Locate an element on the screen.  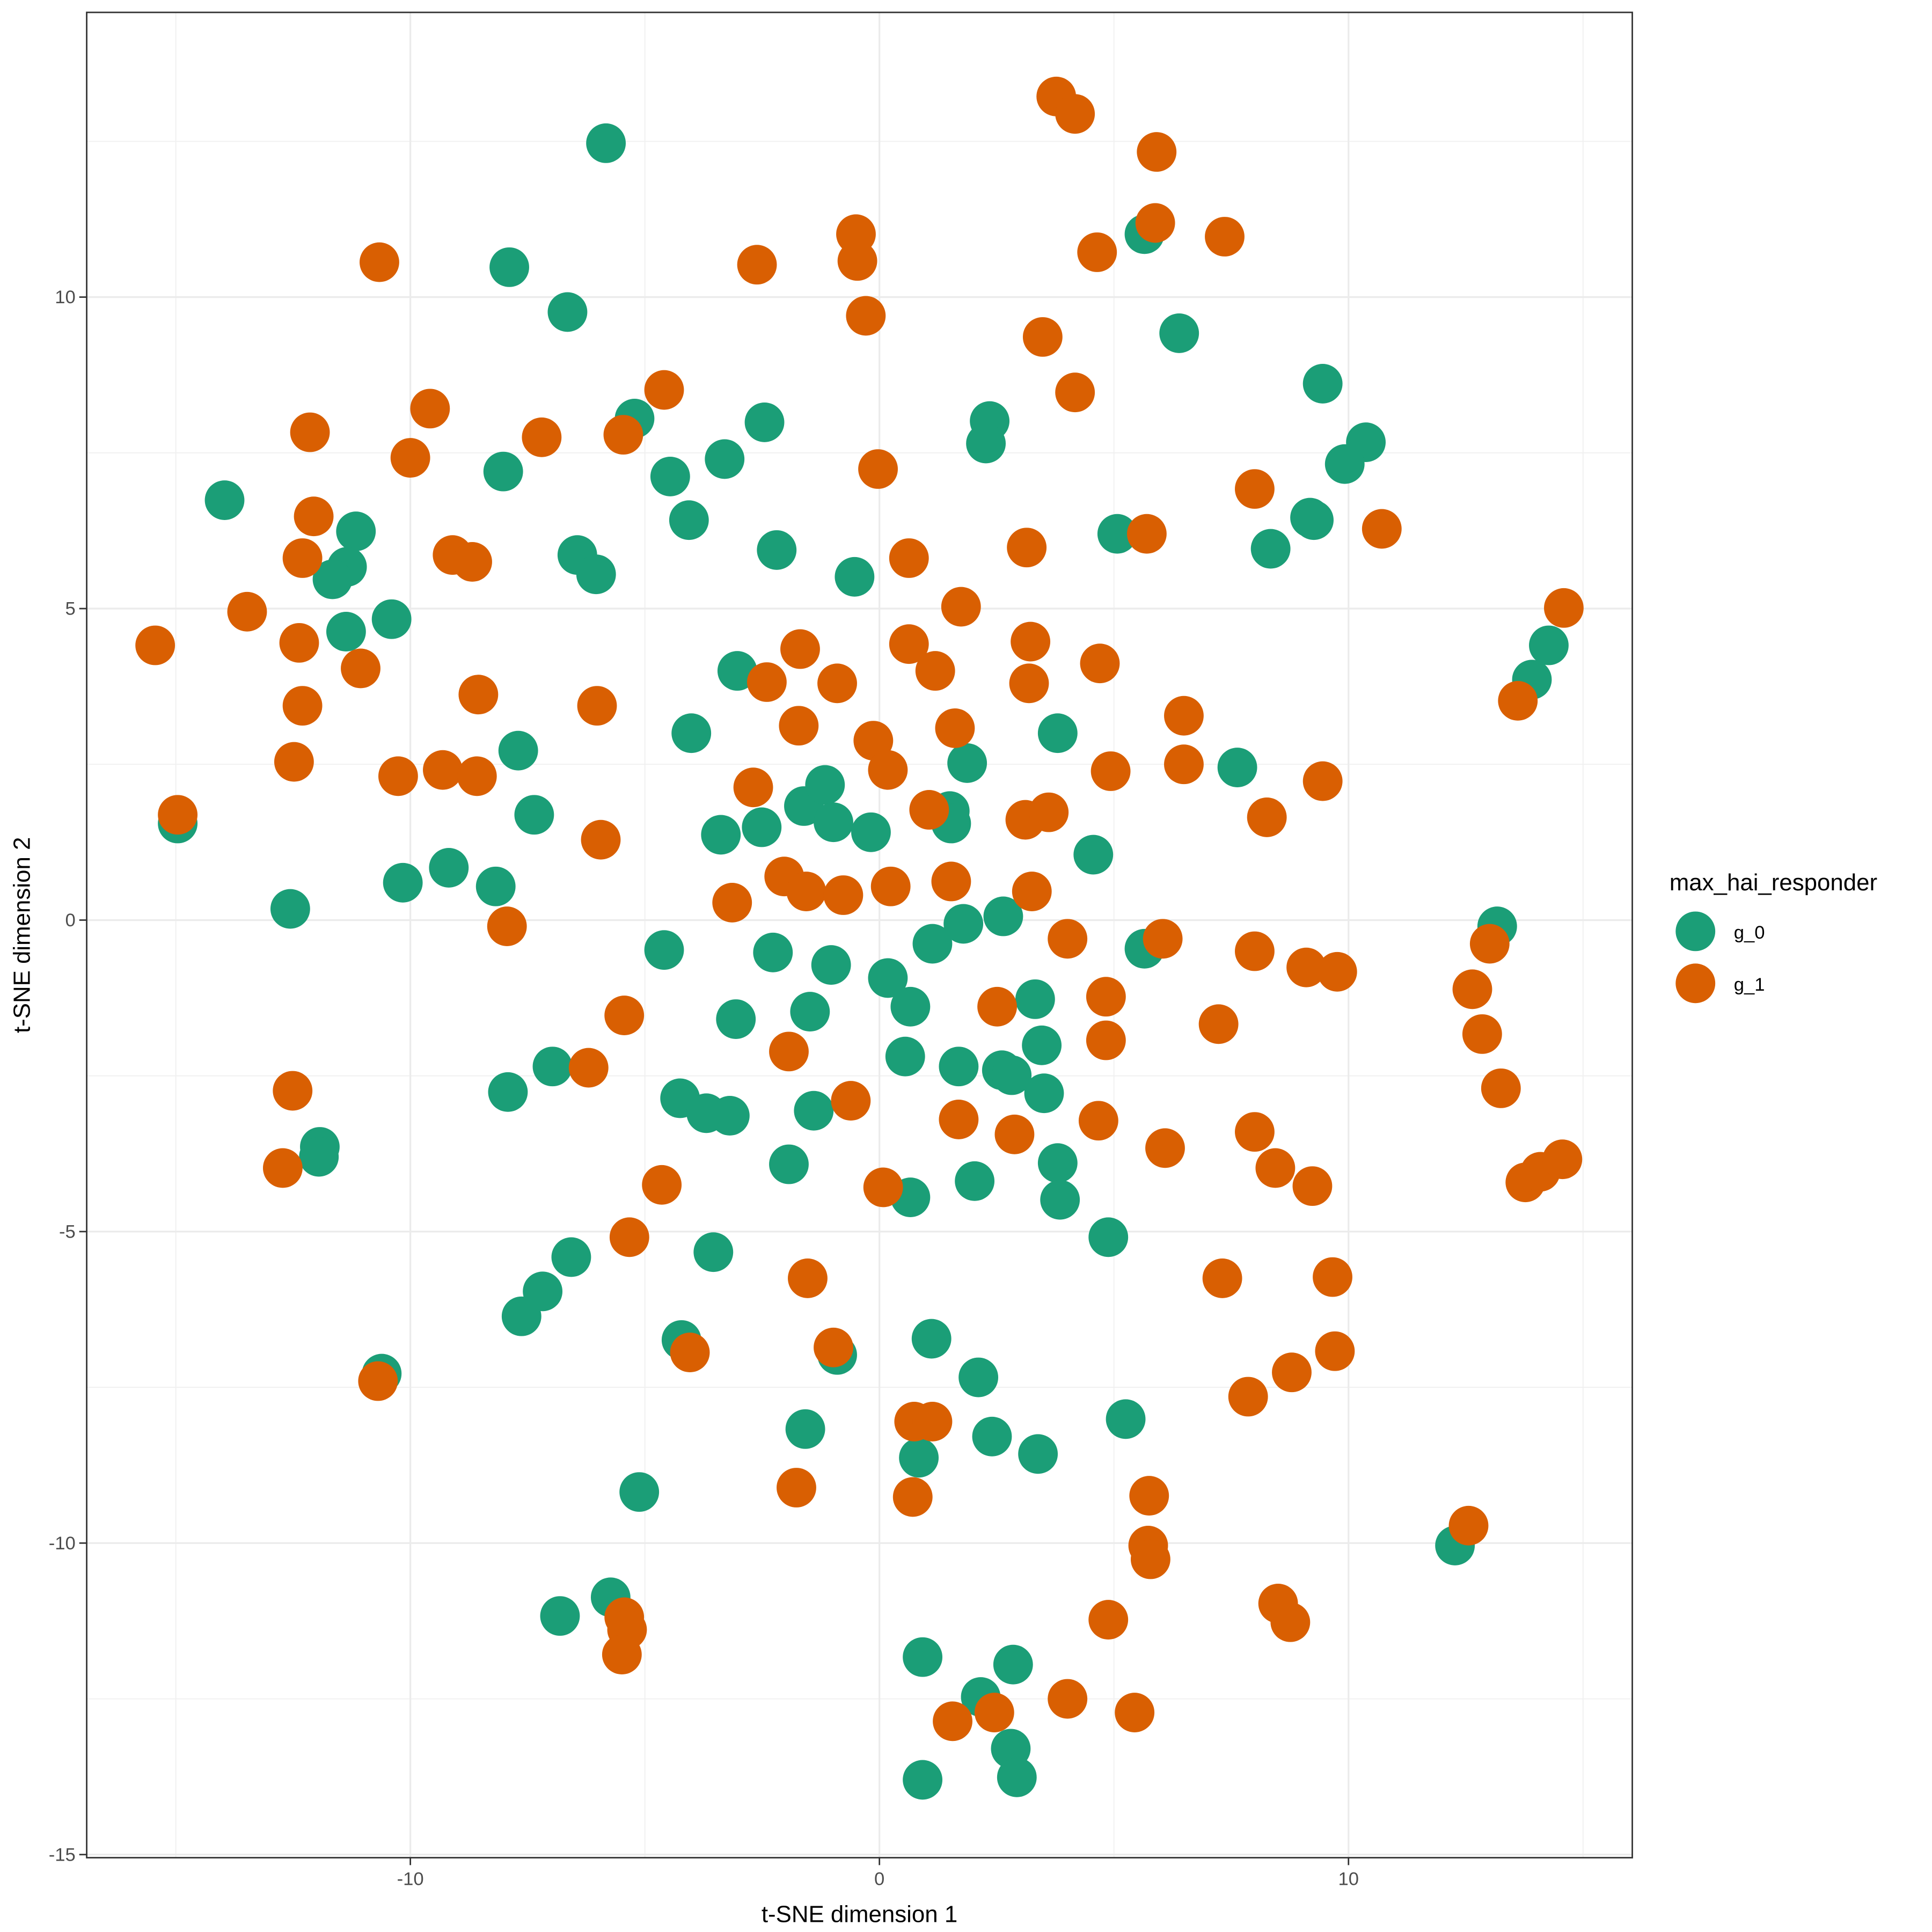
y-tick-label: -15 is located at coordinates (62, 1855).